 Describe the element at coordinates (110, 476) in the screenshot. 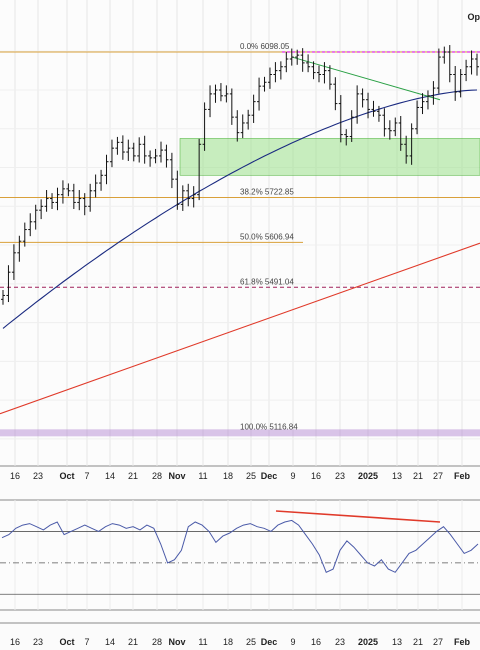

I see `x-tick-label: 14` at that location.